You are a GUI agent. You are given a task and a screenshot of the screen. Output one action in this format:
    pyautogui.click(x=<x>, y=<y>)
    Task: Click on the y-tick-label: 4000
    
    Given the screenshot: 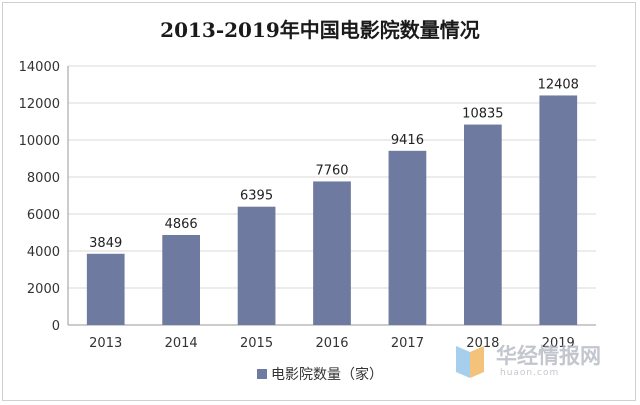 What is the action you would take?
    pyautogui.click(x=43, y=252)
    